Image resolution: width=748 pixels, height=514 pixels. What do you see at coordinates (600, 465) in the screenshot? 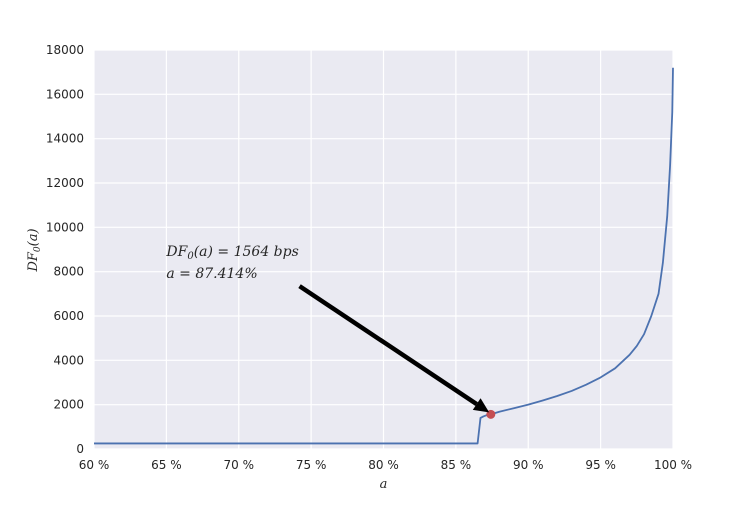
I see `x-tick-label: 95 %` at bounding box center [600, 465].